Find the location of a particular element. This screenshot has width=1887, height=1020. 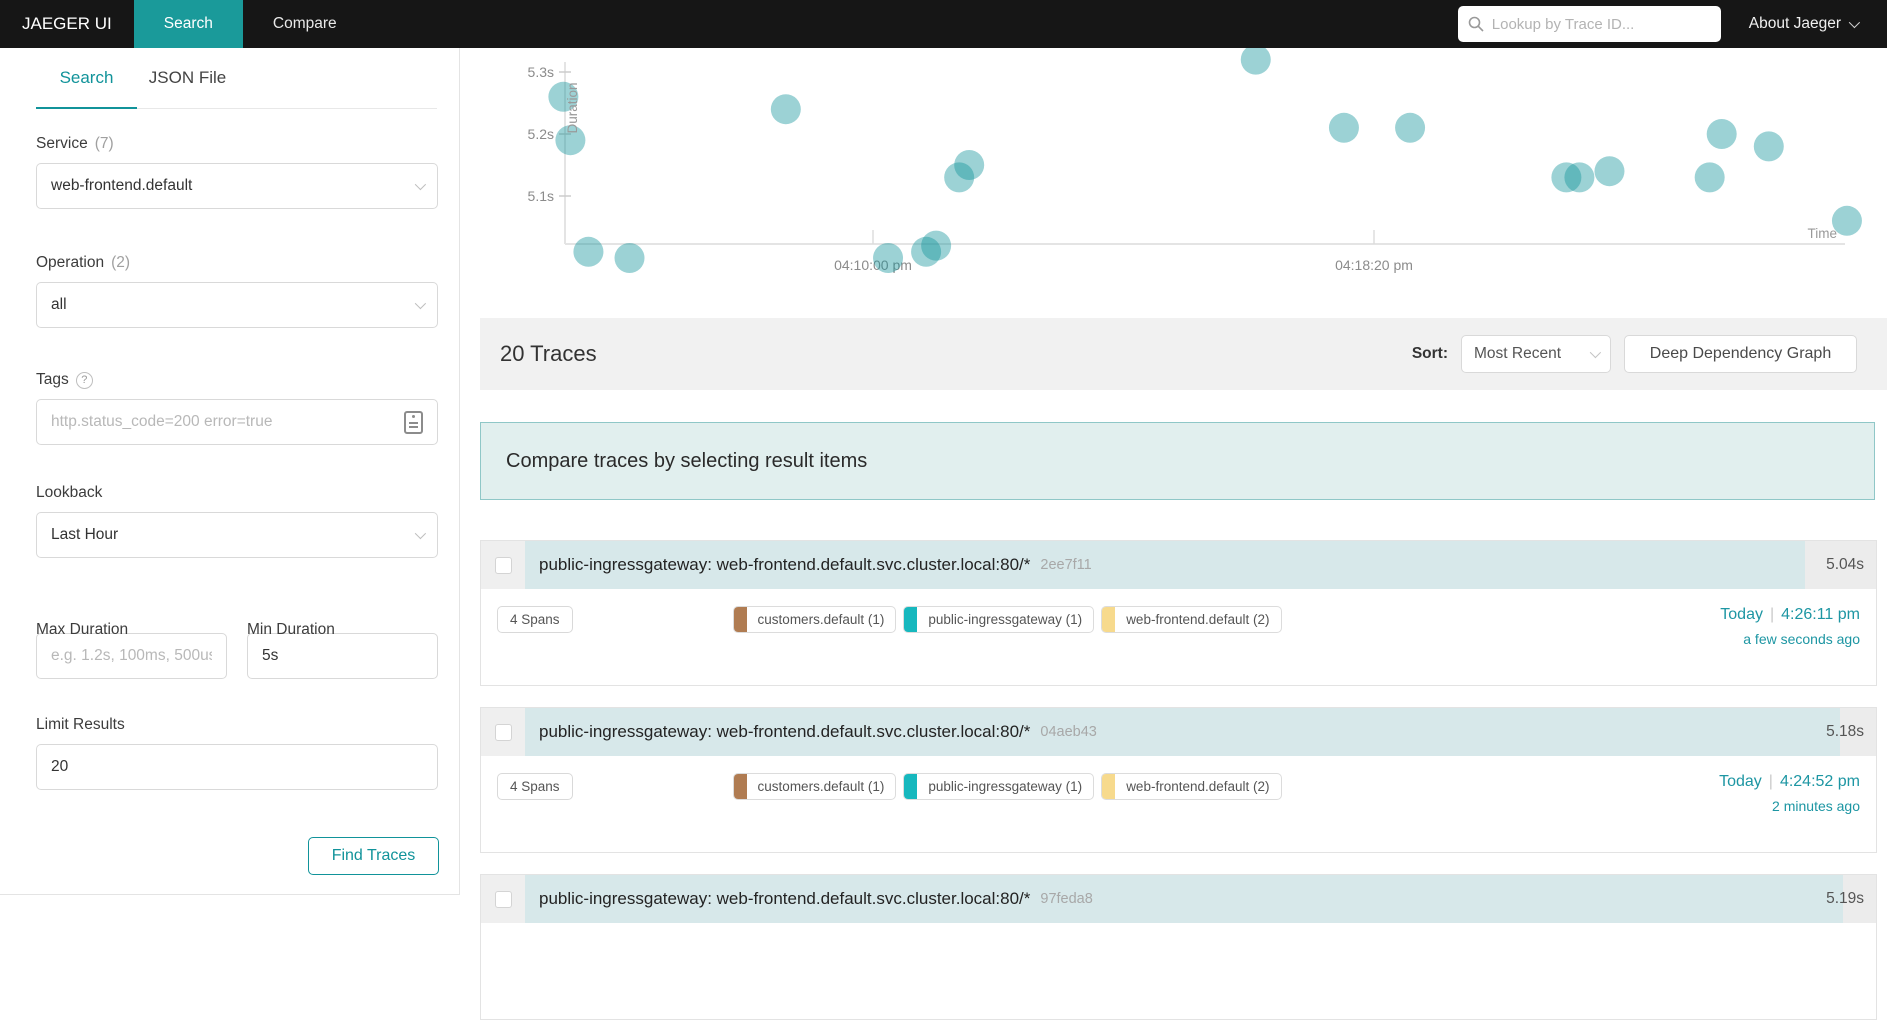

about-jaeger-label: About Jaeger is located at coordinates (1794, 23).